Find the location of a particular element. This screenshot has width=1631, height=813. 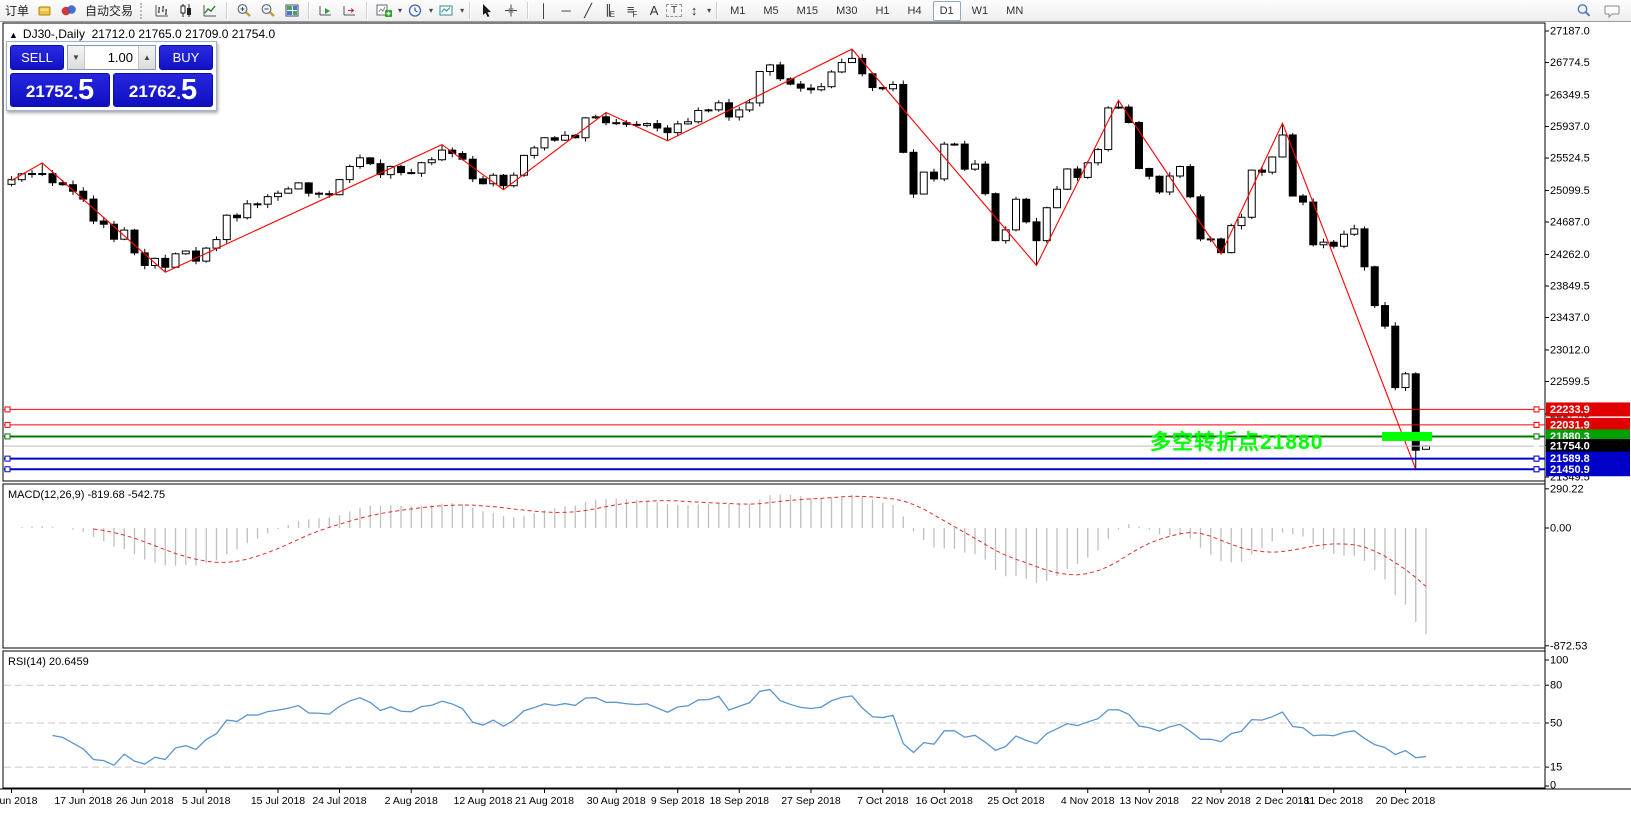

volume-value: 1.00 is located at coordinates (120, 57).